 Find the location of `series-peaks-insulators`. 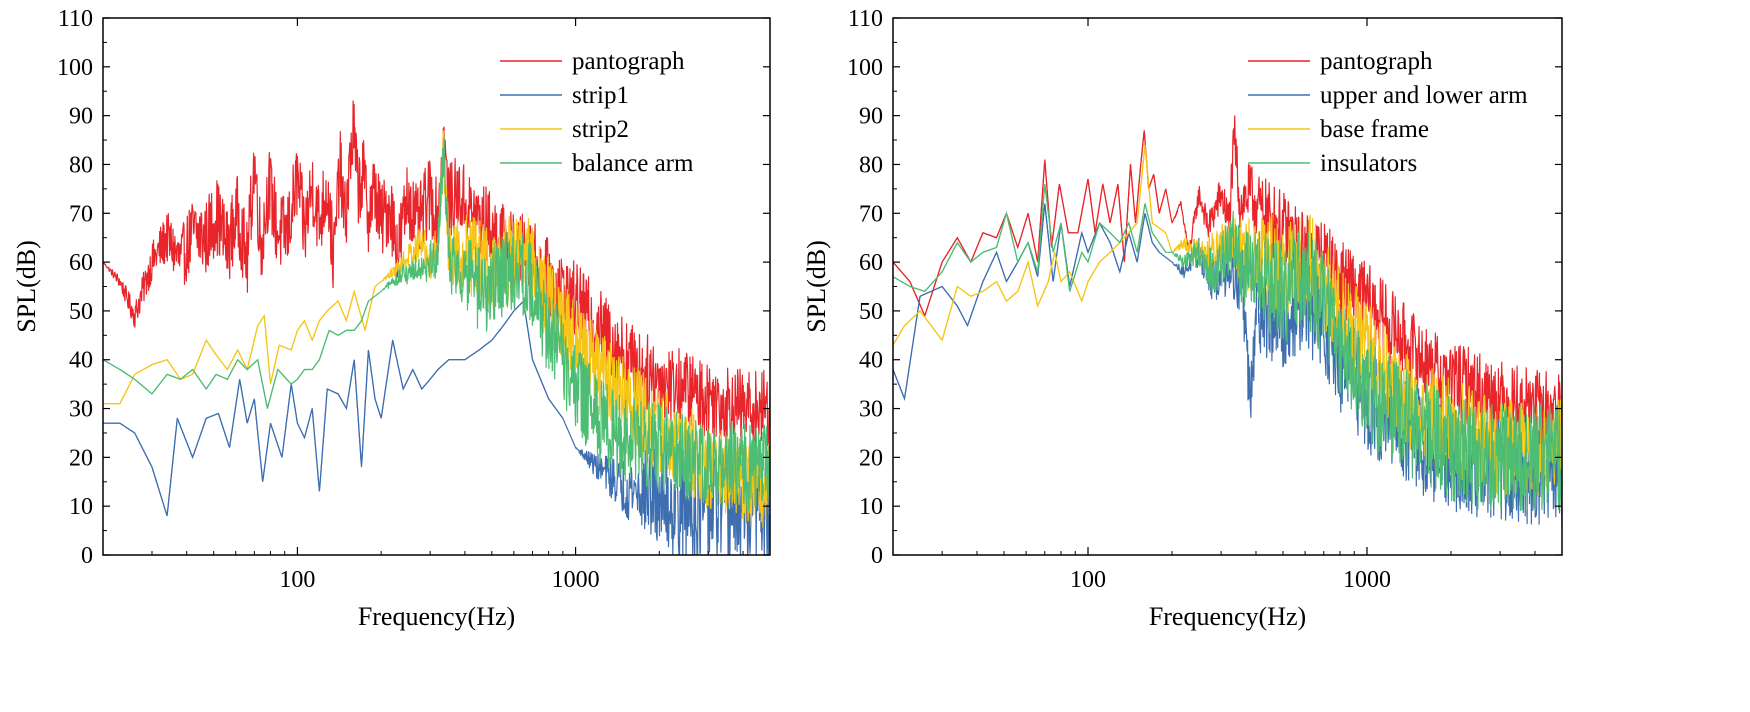

series-peaks-insulators is located at coordinates (1030, 238).